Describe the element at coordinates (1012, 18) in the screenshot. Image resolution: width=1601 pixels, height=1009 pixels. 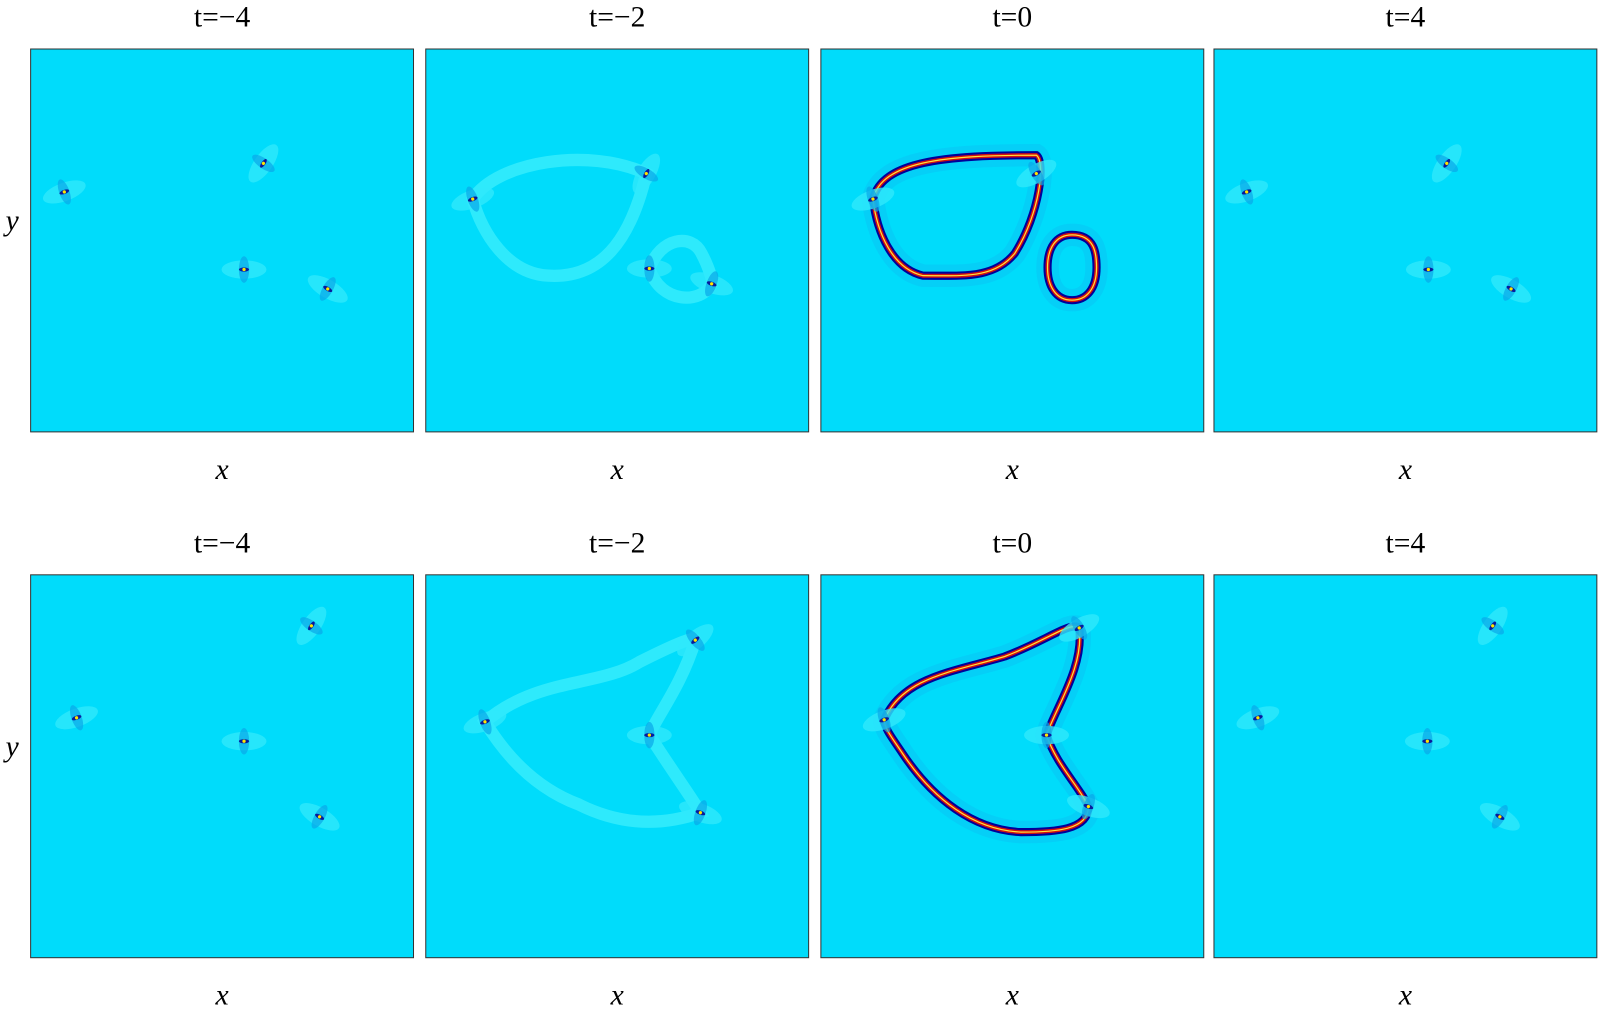
I see `panel-title: t=0` at that location.